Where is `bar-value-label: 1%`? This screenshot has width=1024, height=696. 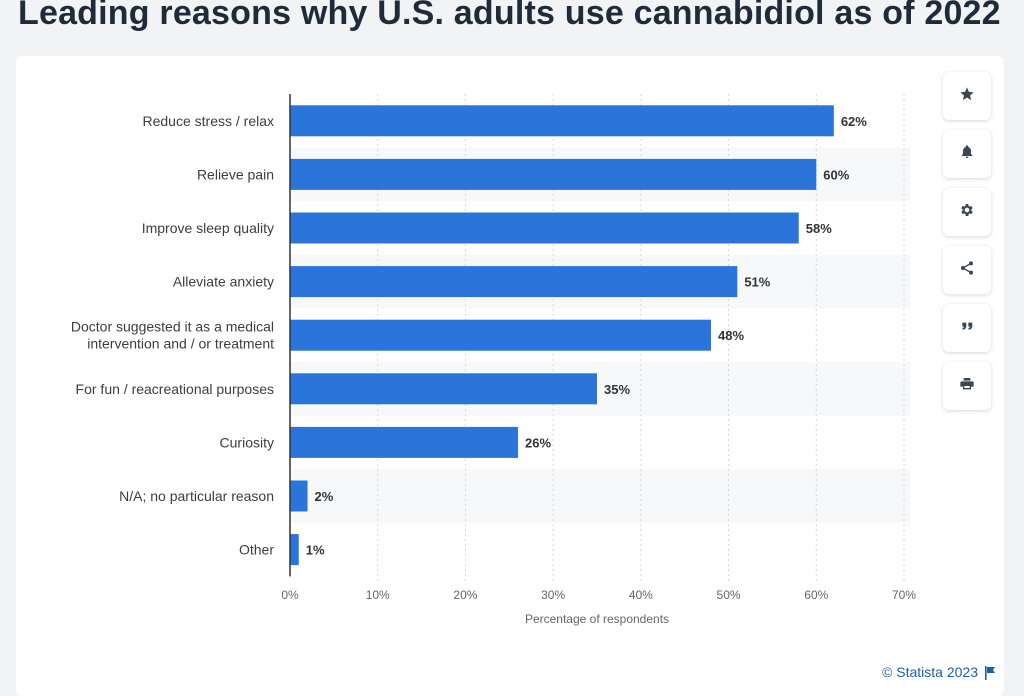 bar-value-label: 1% is located at coordinates (315, 550).